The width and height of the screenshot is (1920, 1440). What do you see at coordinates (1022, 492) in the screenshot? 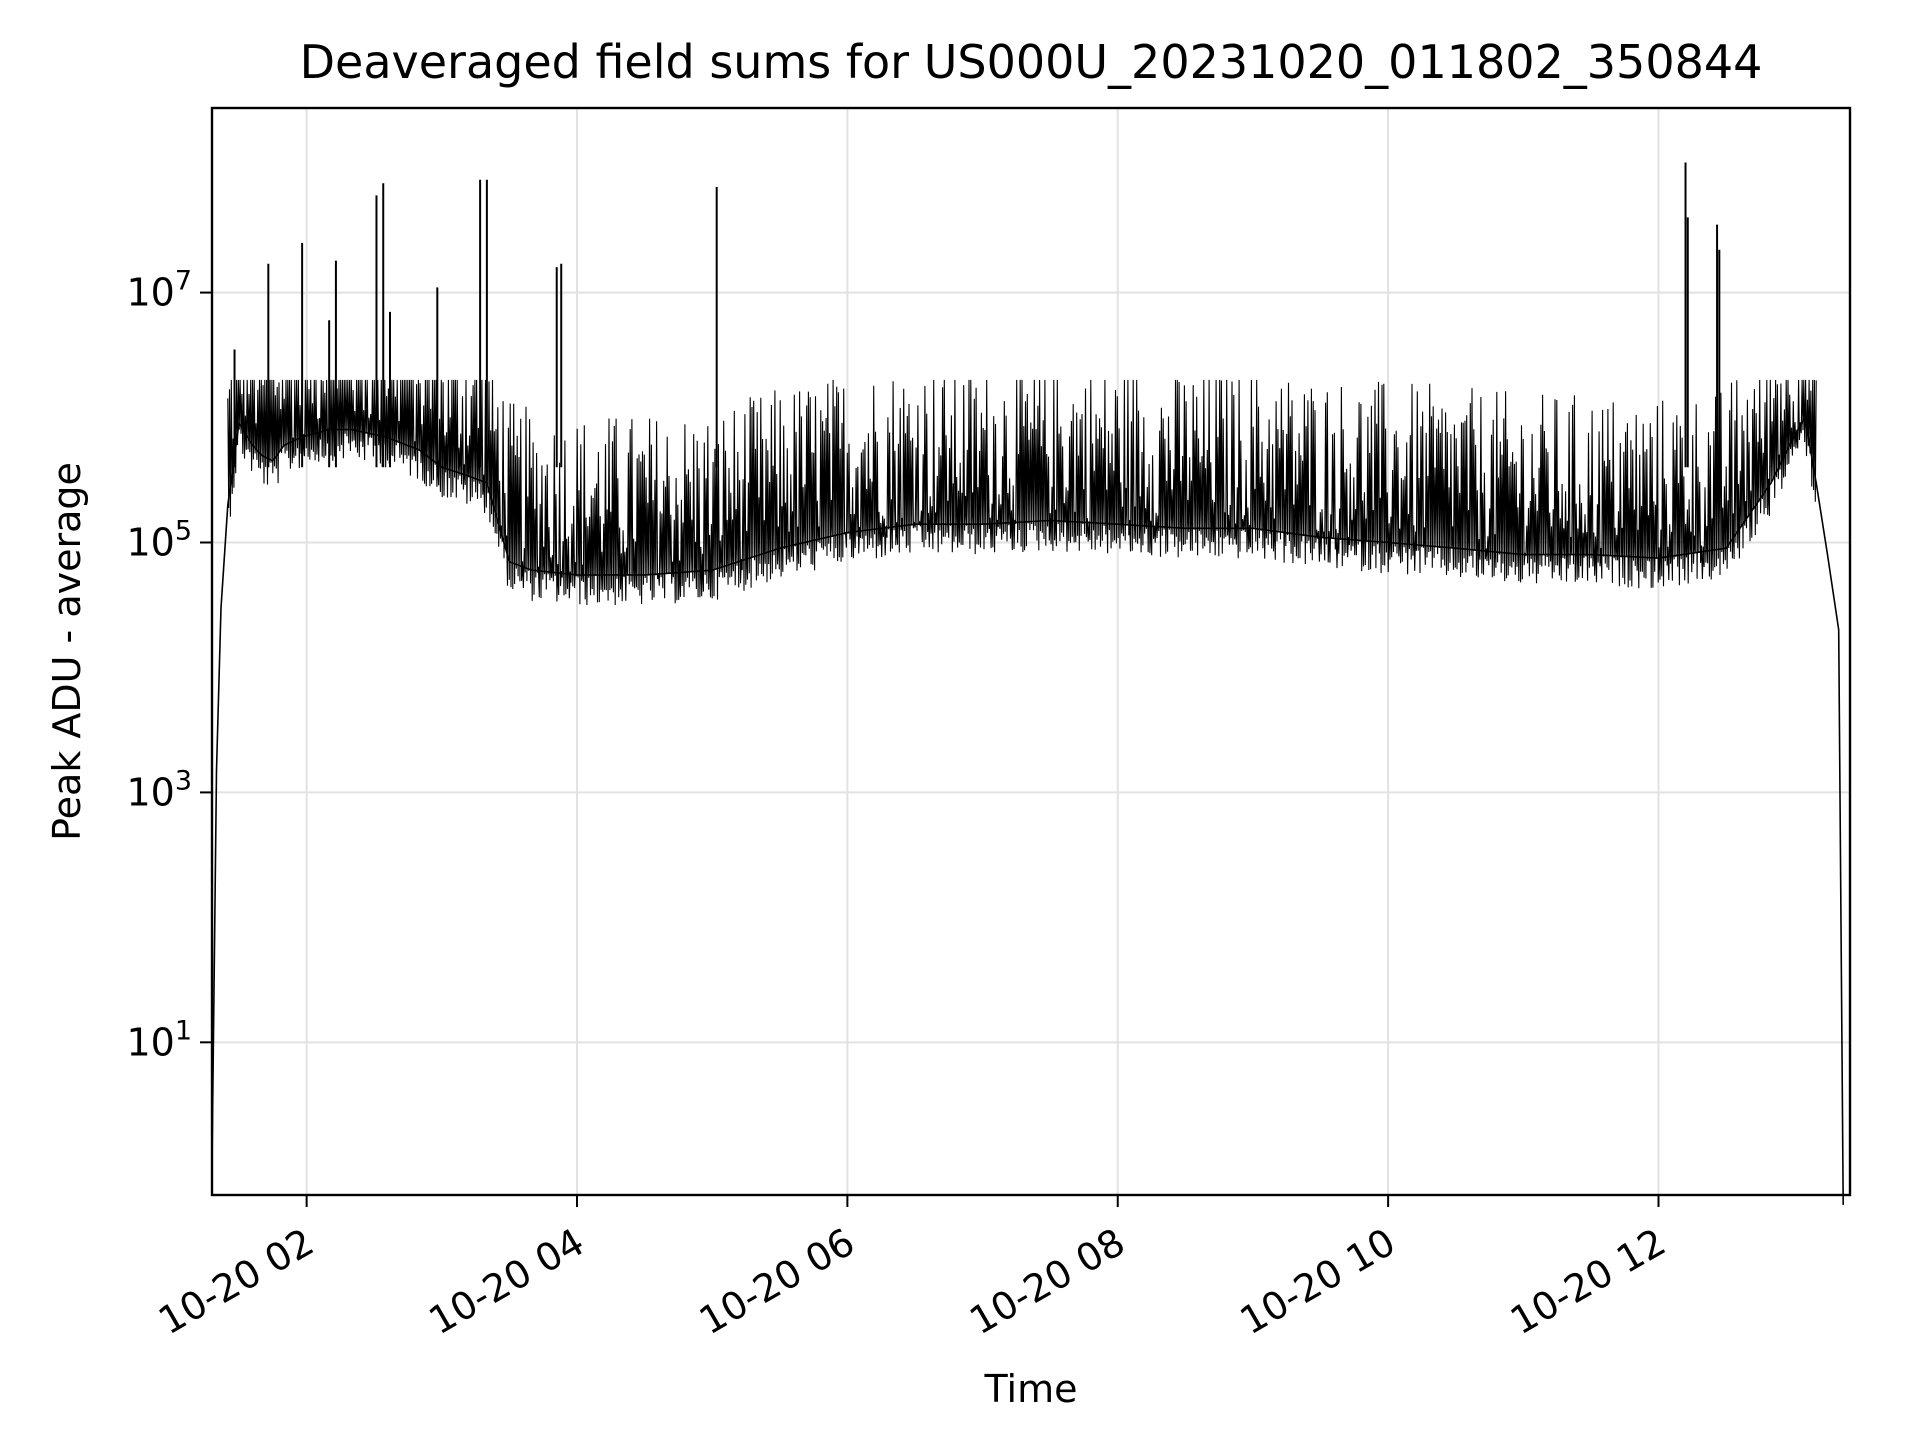
I see `series-oscillation` at bounding box center [1022, 492].